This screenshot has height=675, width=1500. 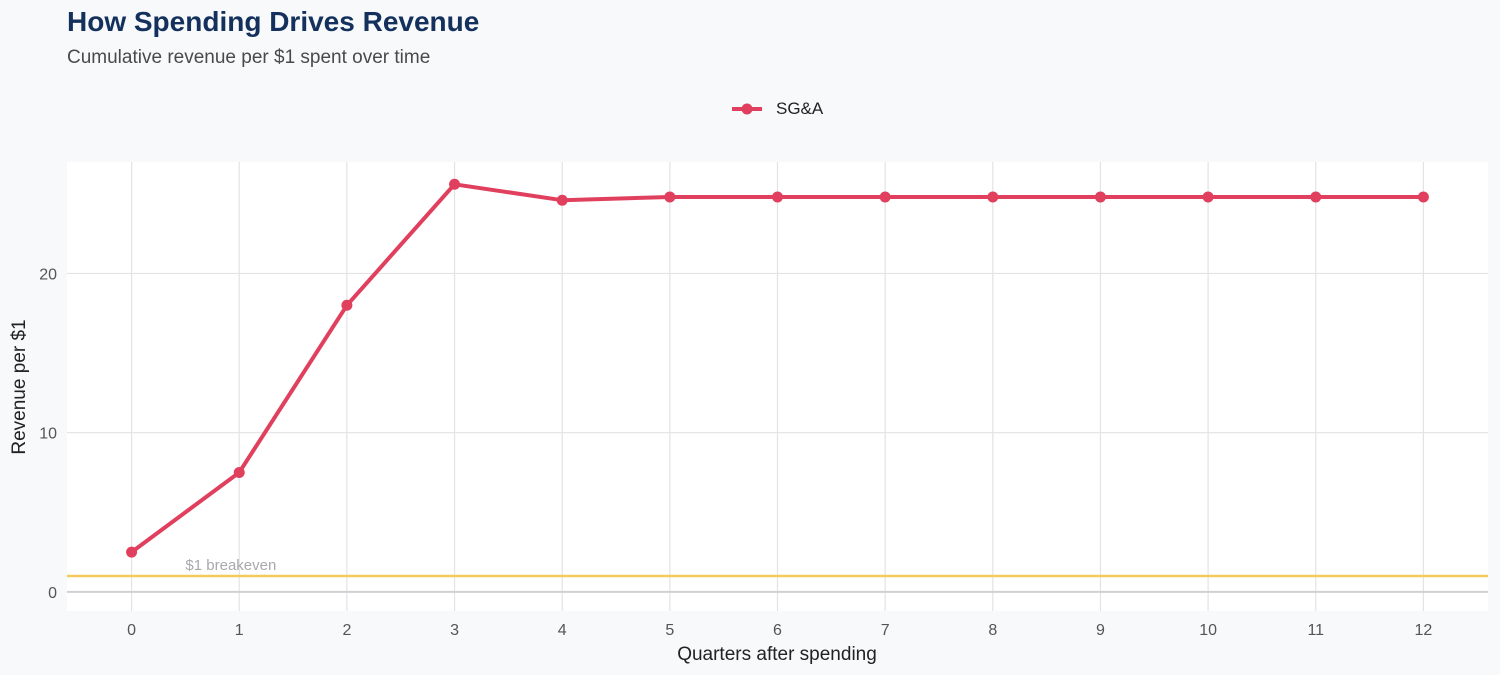 What do you see at coordinates (454, 630) in the screenshot?
I see `x-tick-label: 3` at bounding box center [454, 630].